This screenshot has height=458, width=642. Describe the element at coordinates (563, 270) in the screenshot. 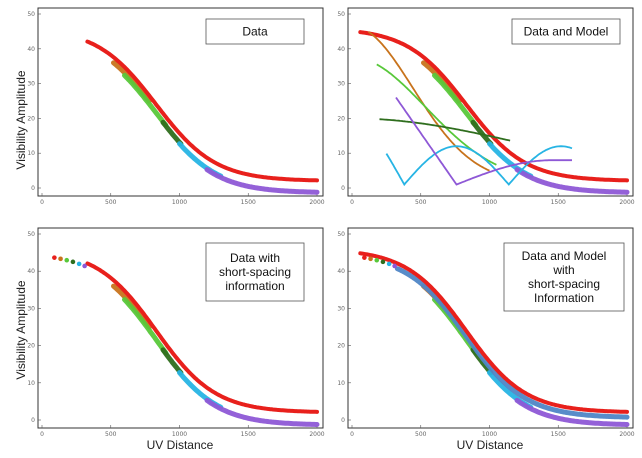

I see `panel-label-line: with` at that location.